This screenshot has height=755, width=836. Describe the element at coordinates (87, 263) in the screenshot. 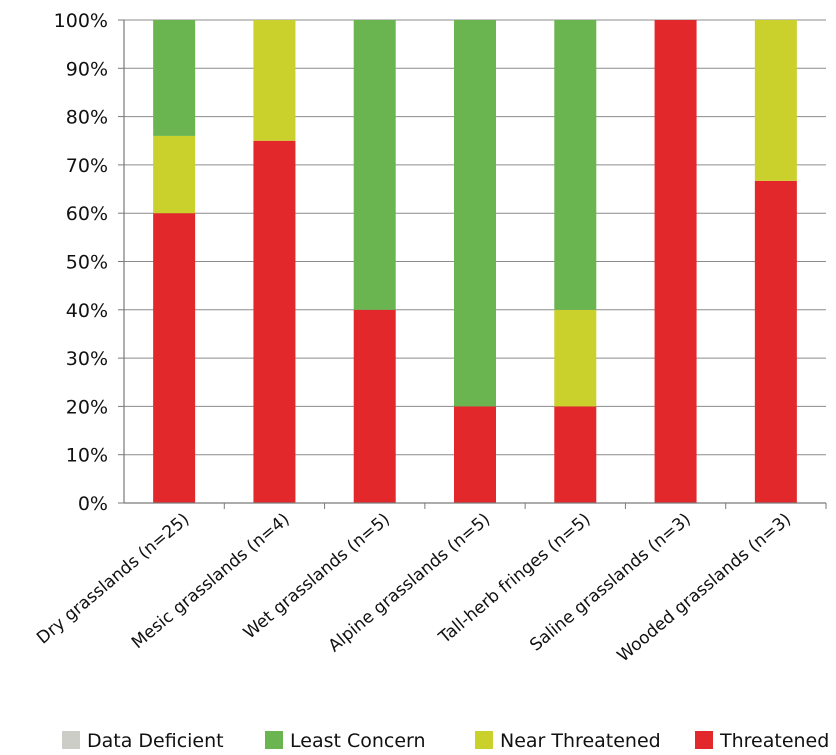

I see `y-tick-label: 50%` at that location.